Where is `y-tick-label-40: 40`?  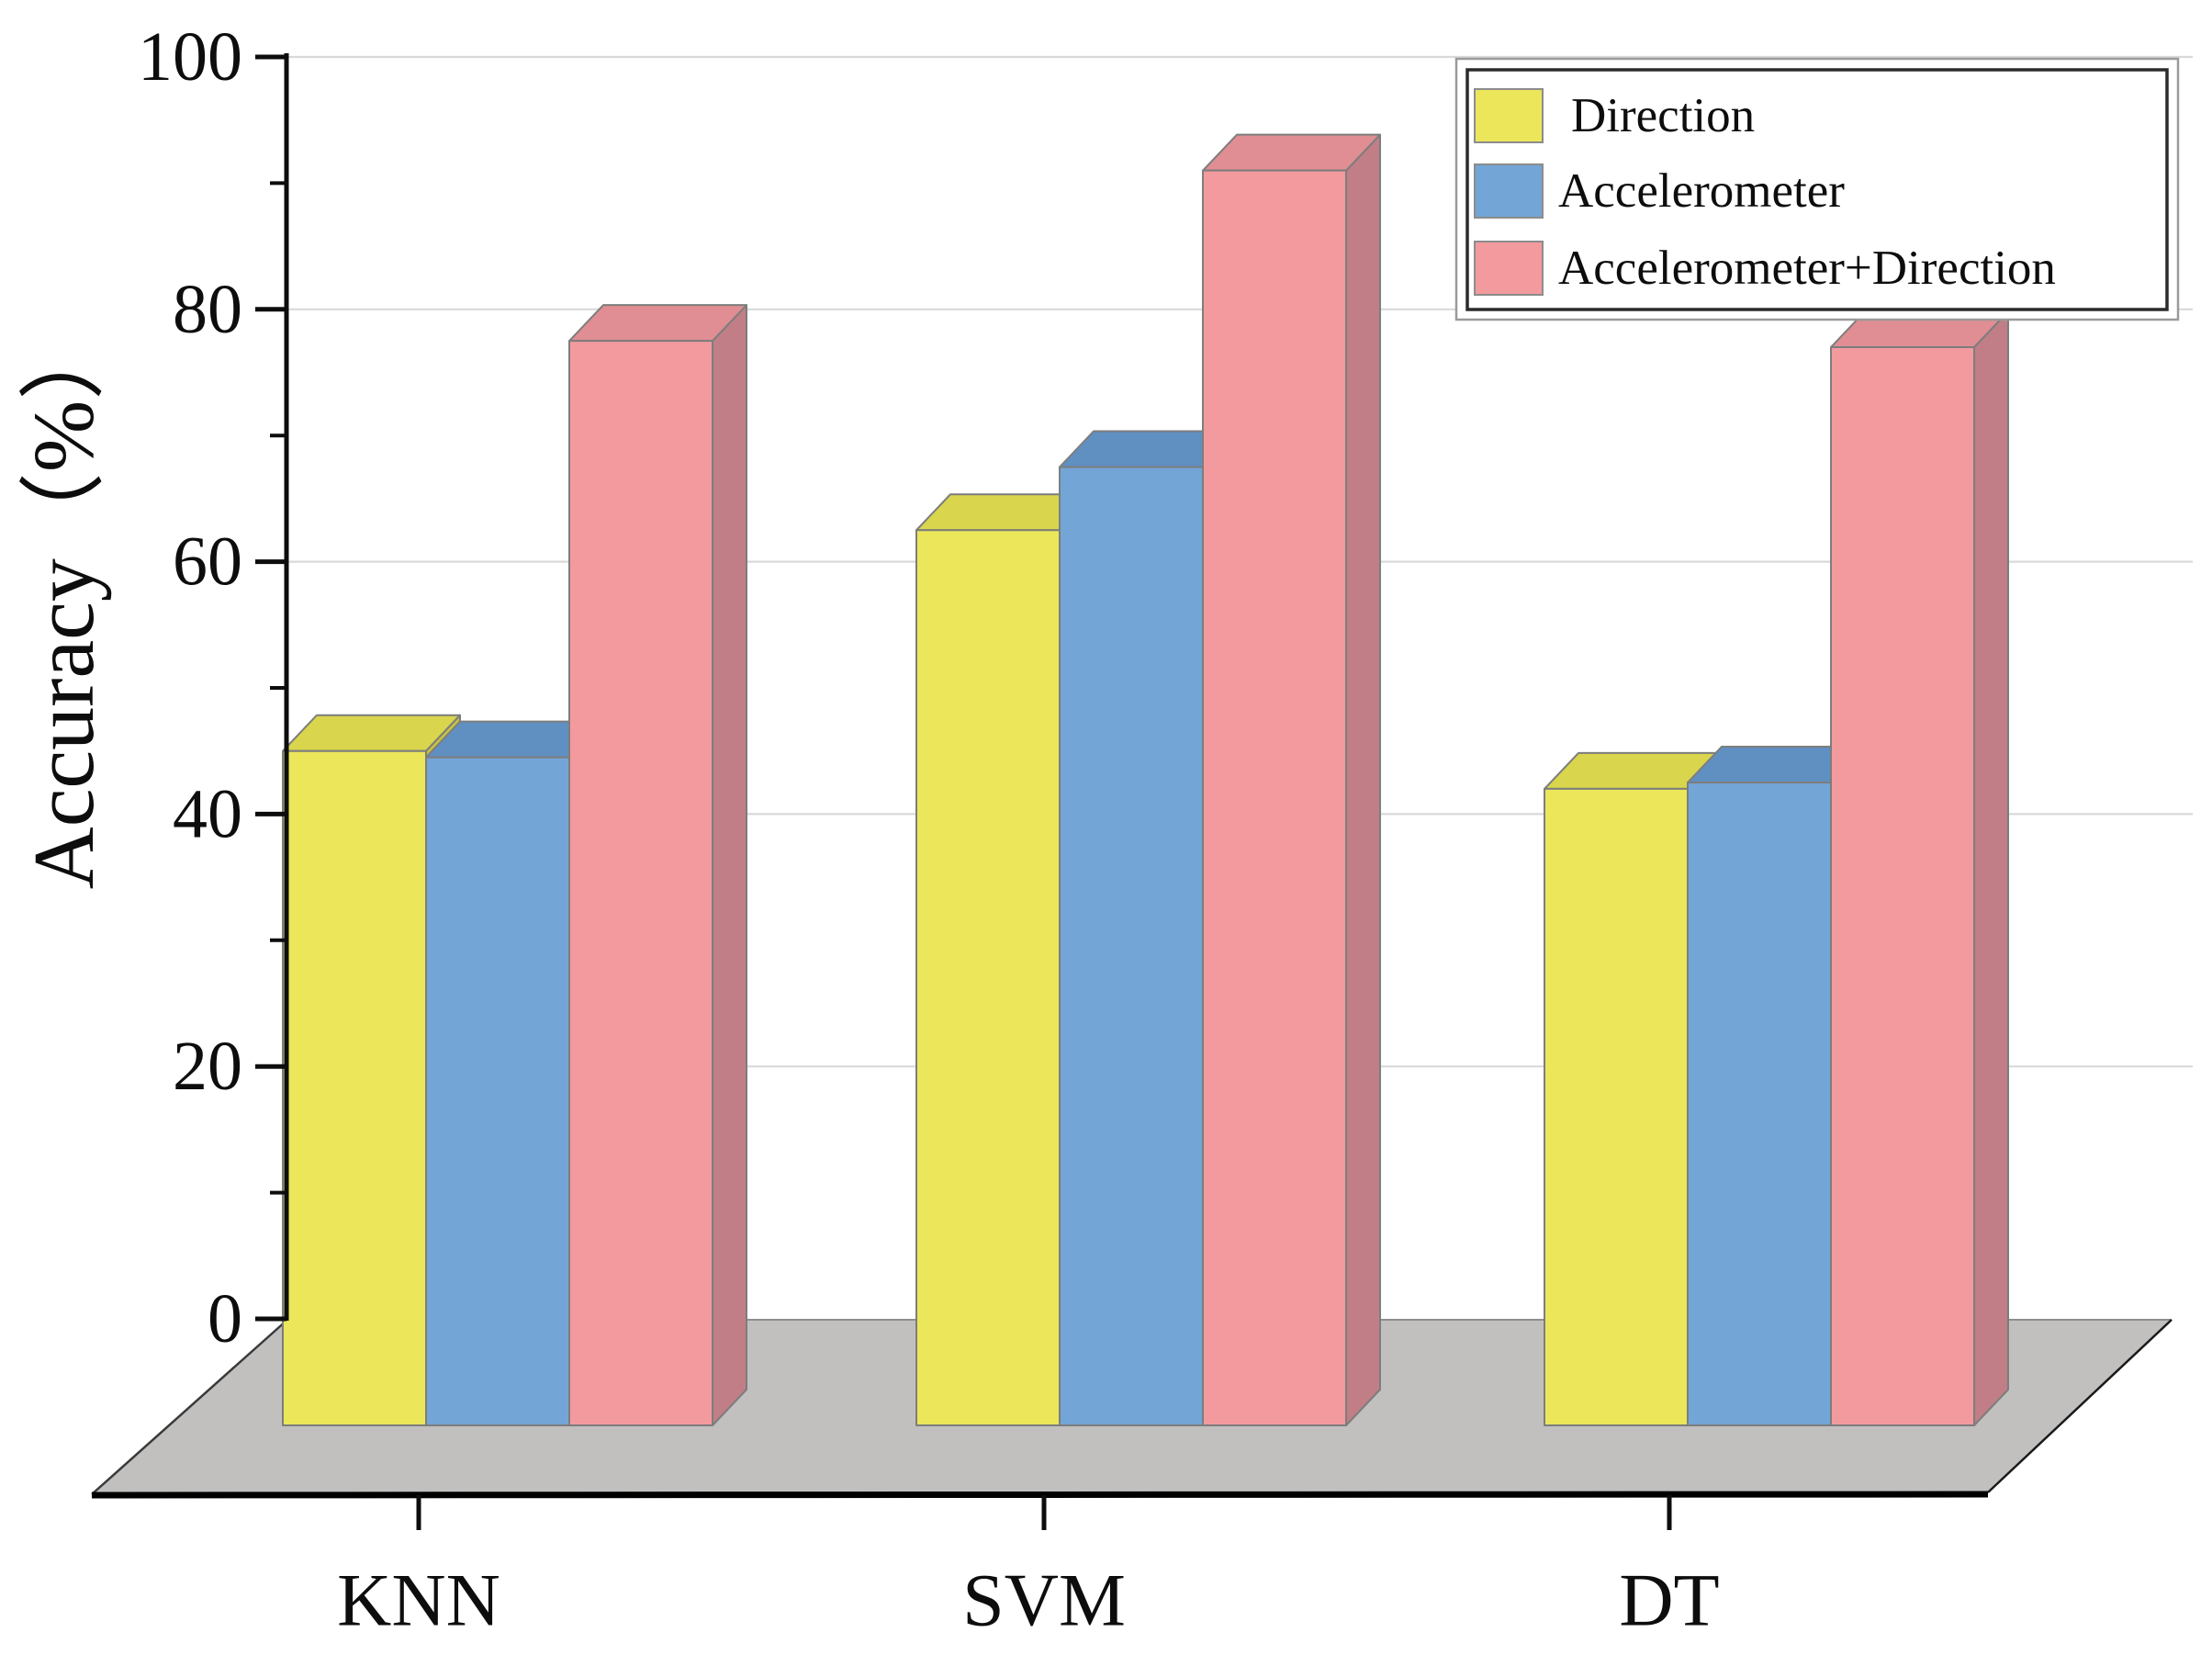
y-tick-label-40: 40 is located at coordinates (207, 813).